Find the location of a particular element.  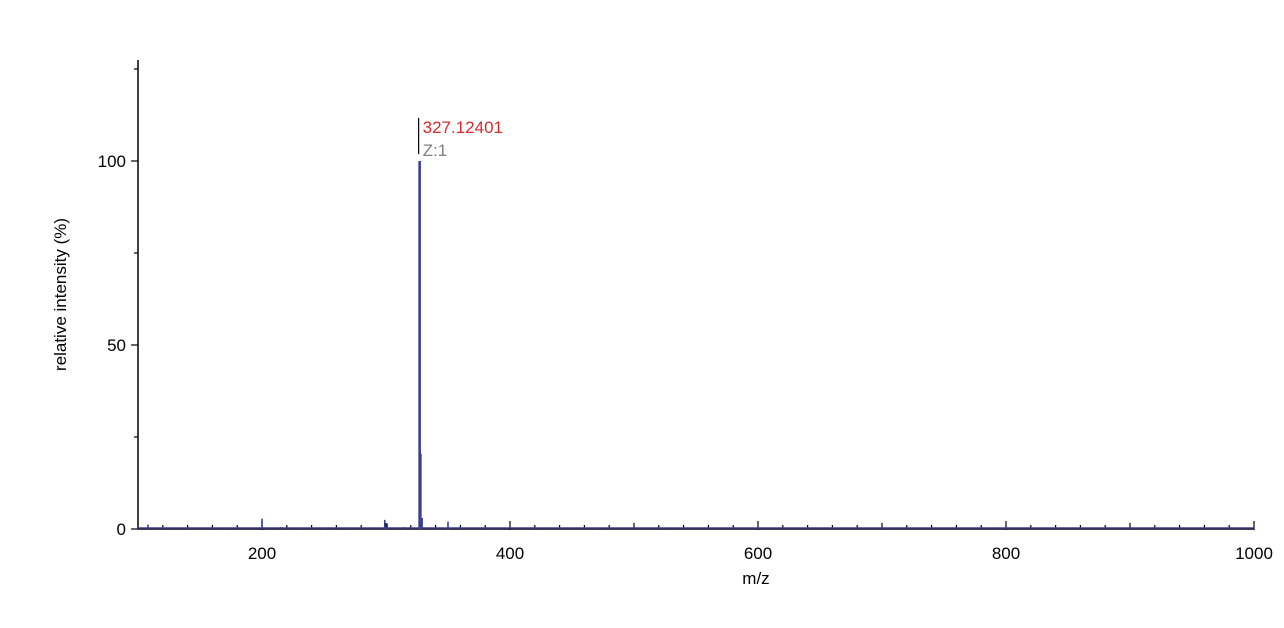

x-tick-label: 200 is located at coordinates (262, 553).